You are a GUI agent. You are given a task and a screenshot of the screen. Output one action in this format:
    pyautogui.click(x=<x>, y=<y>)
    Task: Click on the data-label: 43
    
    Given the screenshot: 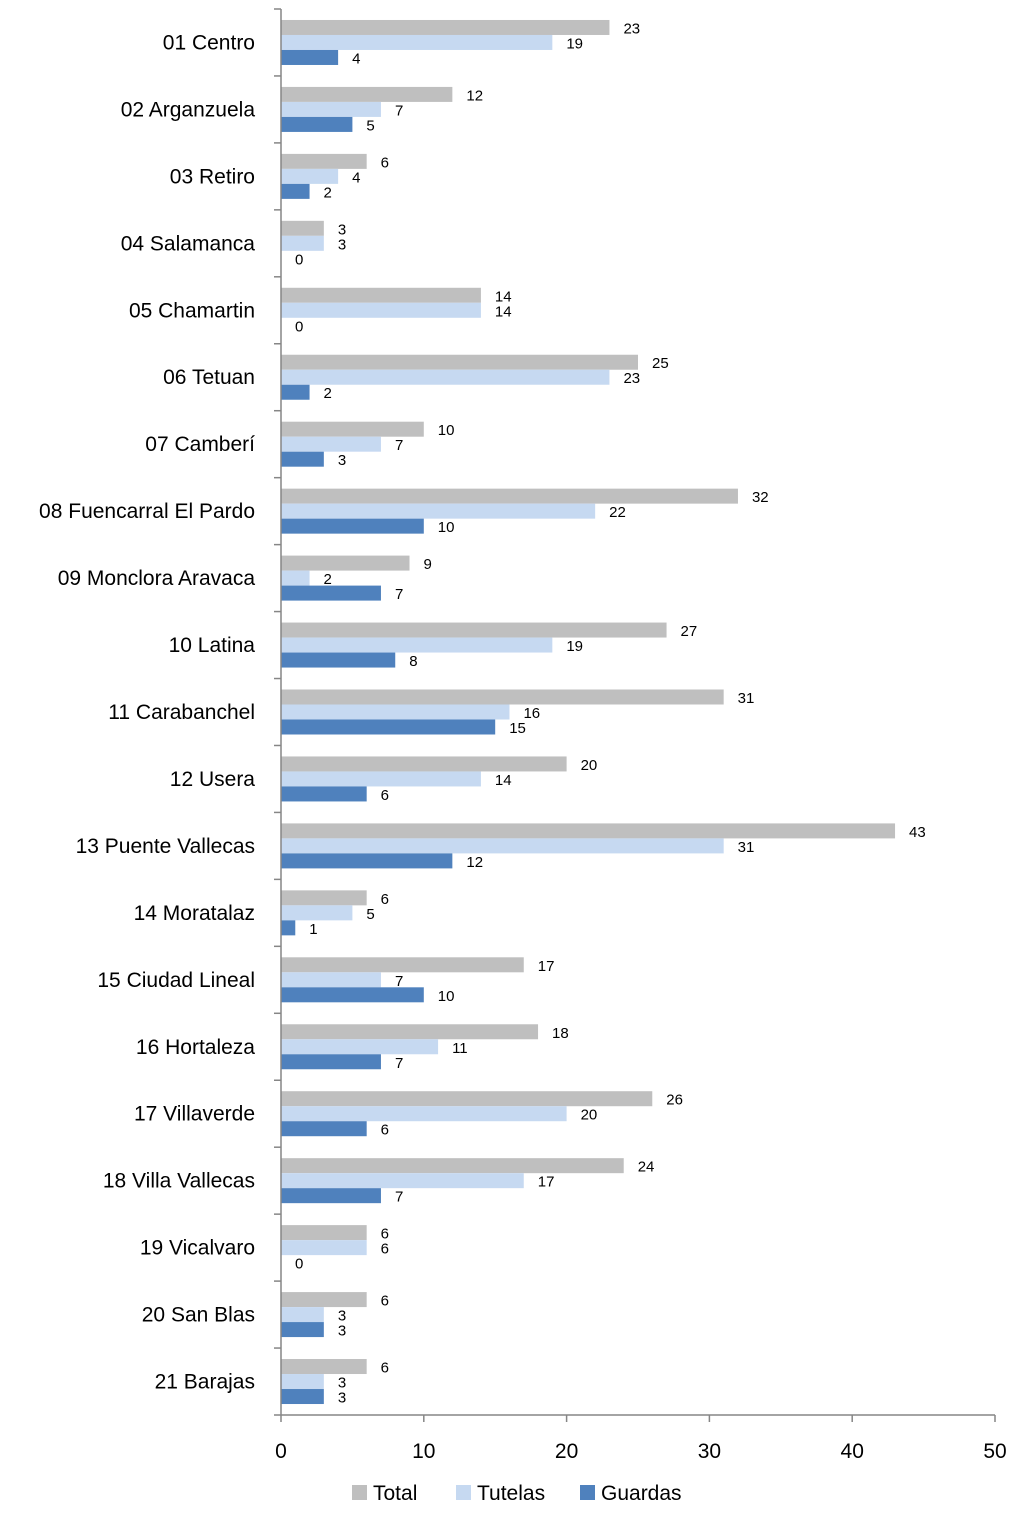 What is the action you would take?
    pyautogui.click(x=917, y=832)
    